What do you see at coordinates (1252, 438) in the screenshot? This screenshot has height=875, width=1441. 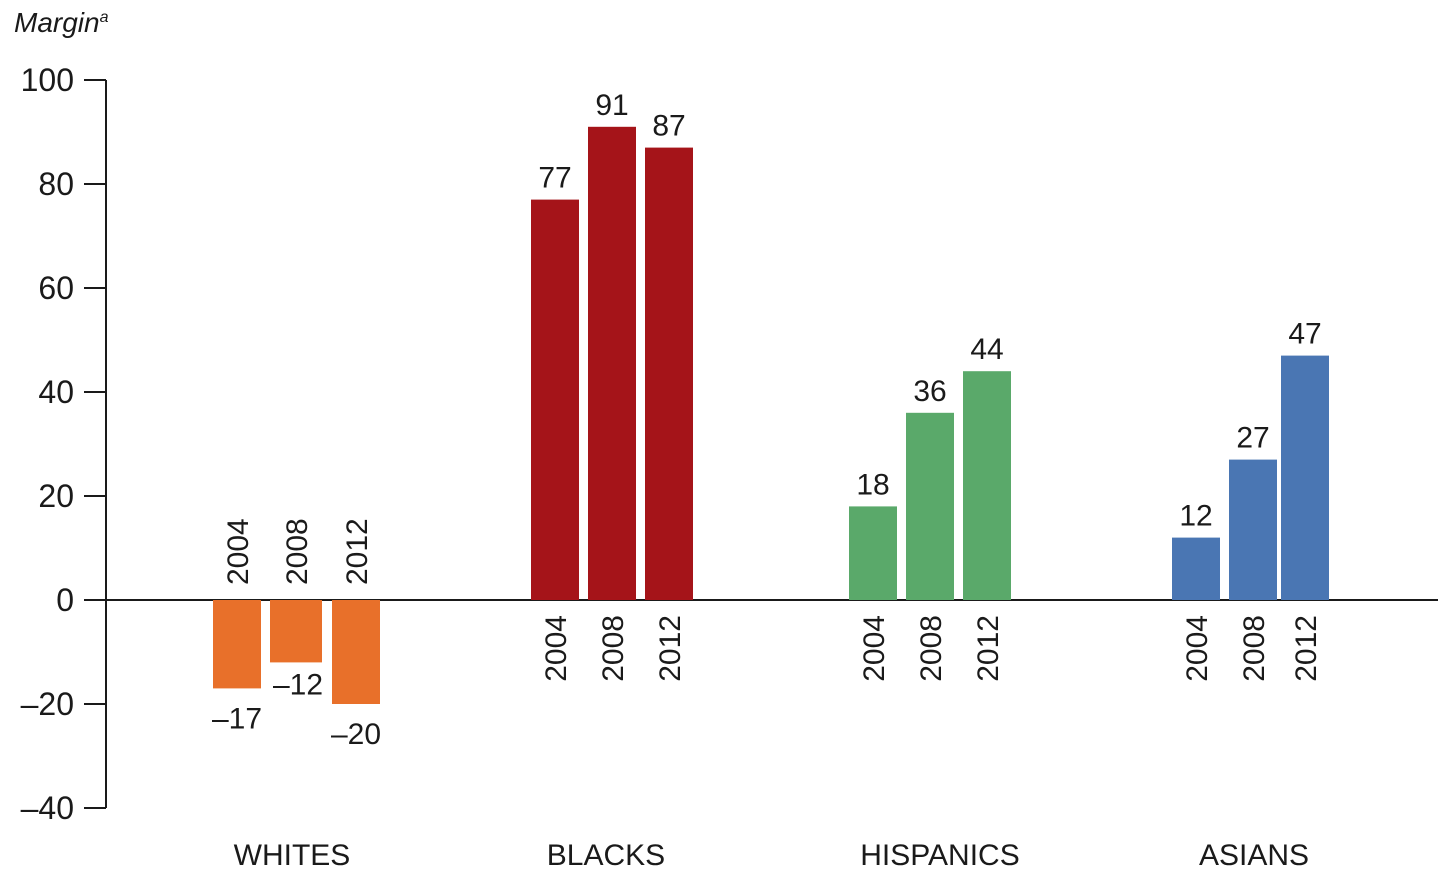 I see `data-label: 27` at bounding box center [1252, 438].